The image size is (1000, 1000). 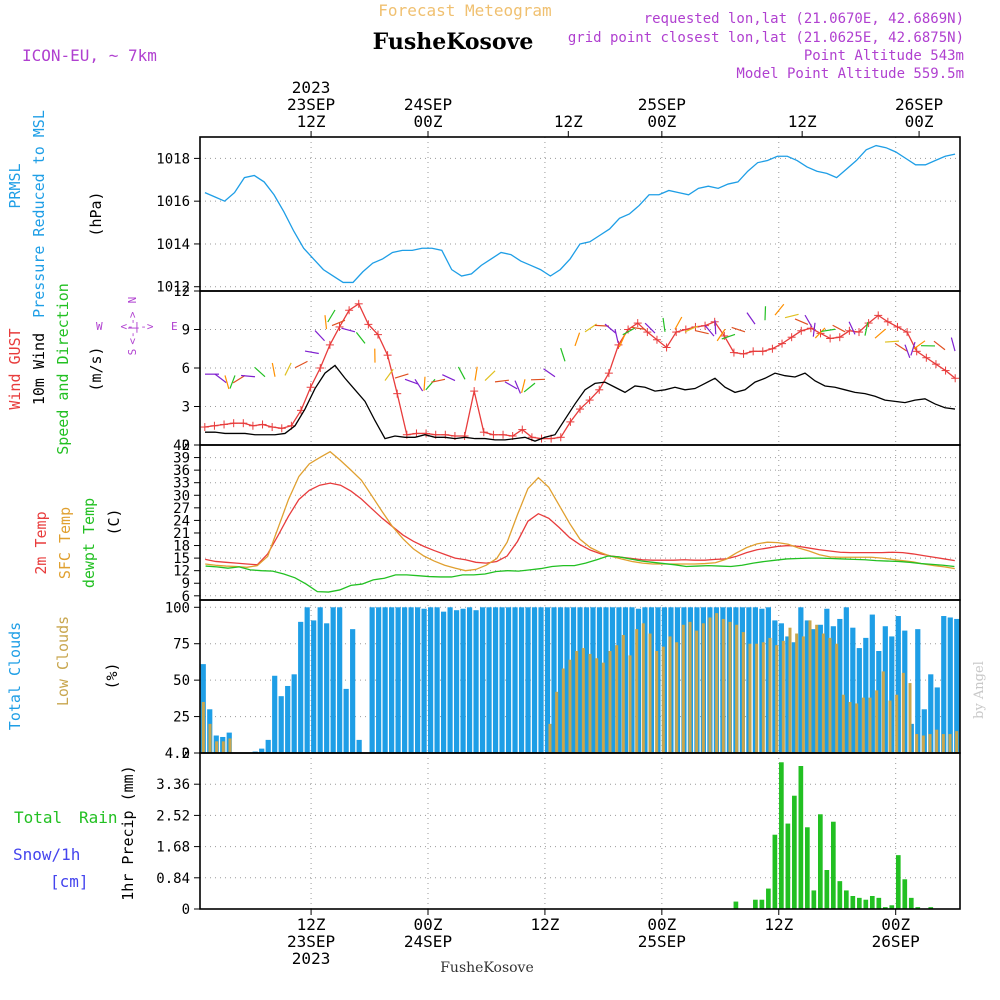 I want to click on requested-coords: requested lon,lat (21.0670E, 42.6869N), so click(x=804, y=19).